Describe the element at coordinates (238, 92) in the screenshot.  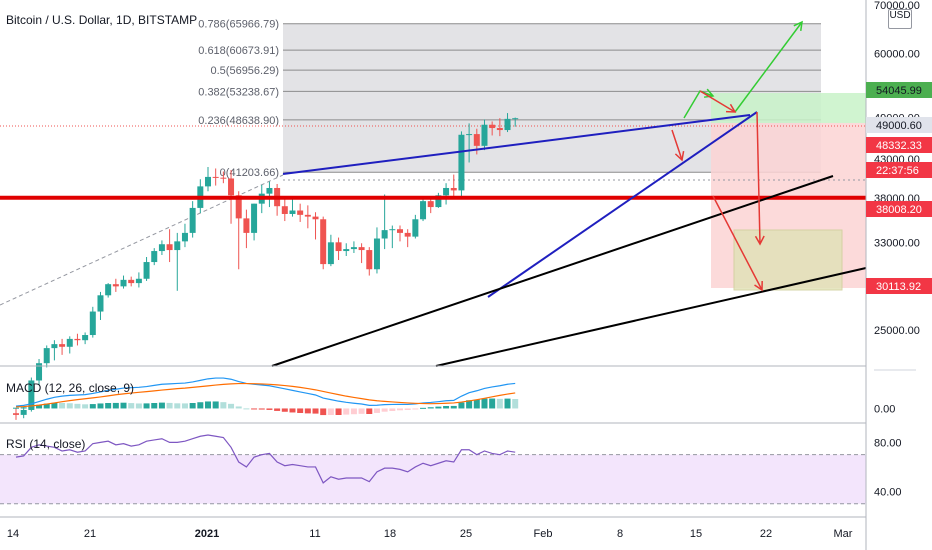
I see `fib-level-label: 0.382(53238.67)` at that location.